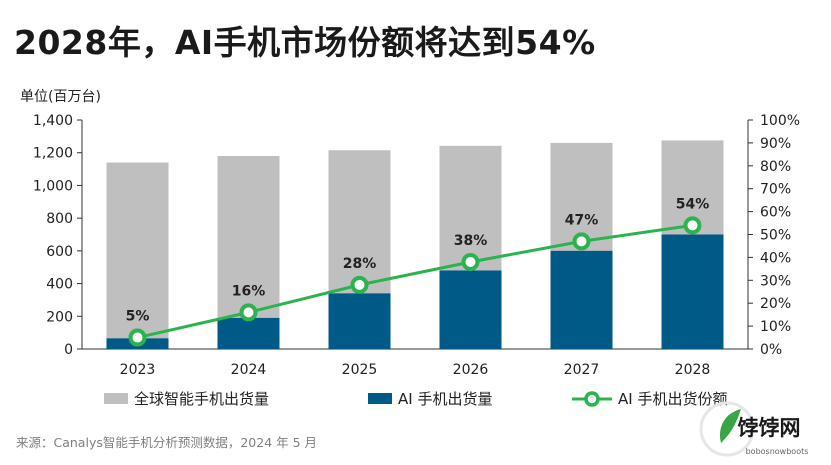 The height and width of the screenshot is (465, 831). I want to click on share-data-label: 16%, so click(249, 291).